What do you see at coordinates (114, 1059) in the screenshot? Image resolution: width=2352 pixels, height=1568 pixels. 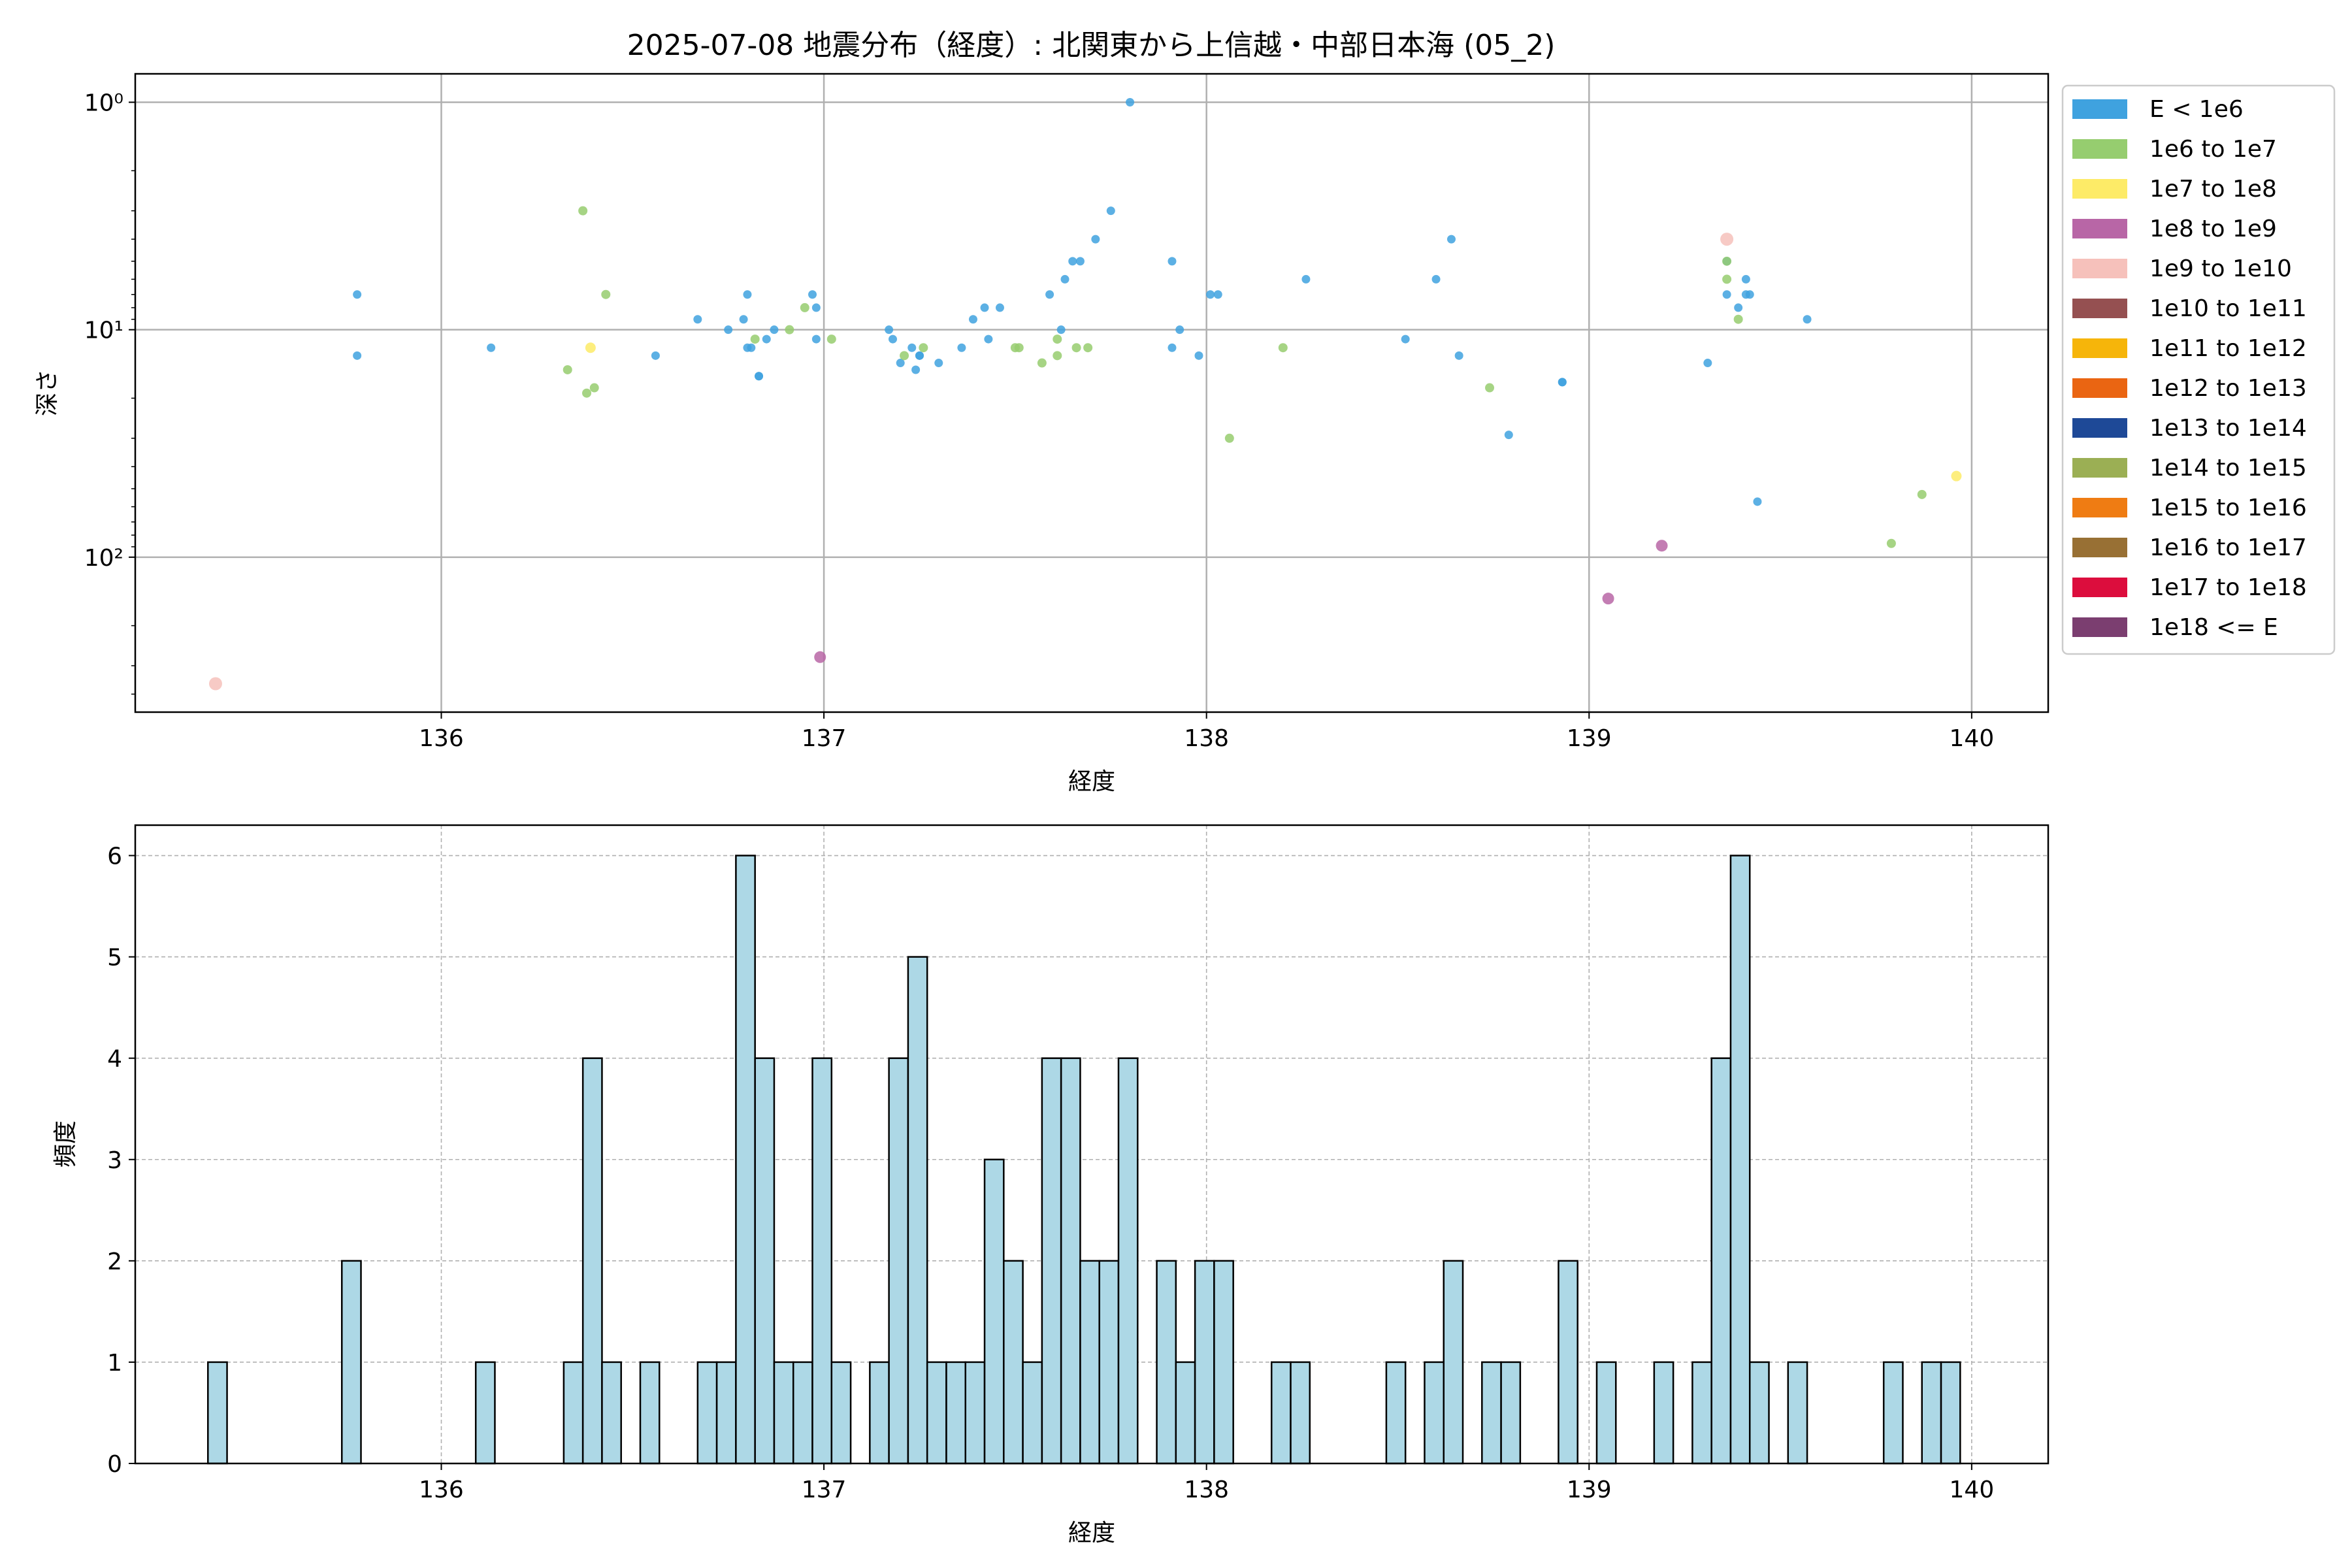 I see `histogram-y-tick-label: 4` at bounding box center [114, 1059].